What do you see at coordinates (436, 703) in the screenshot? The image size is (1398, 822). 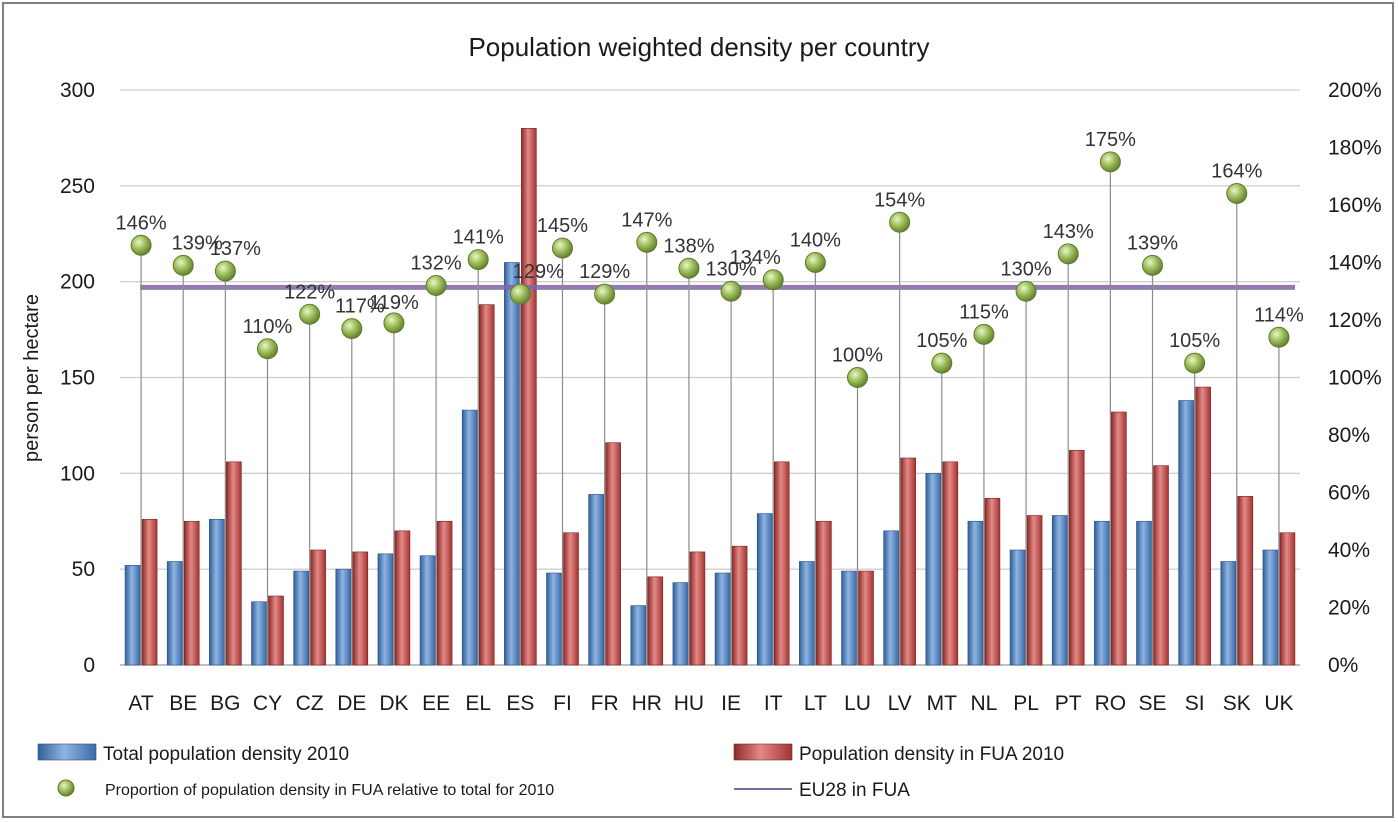 I see `x-tick-label: EE` at bounding box center [436, 703].